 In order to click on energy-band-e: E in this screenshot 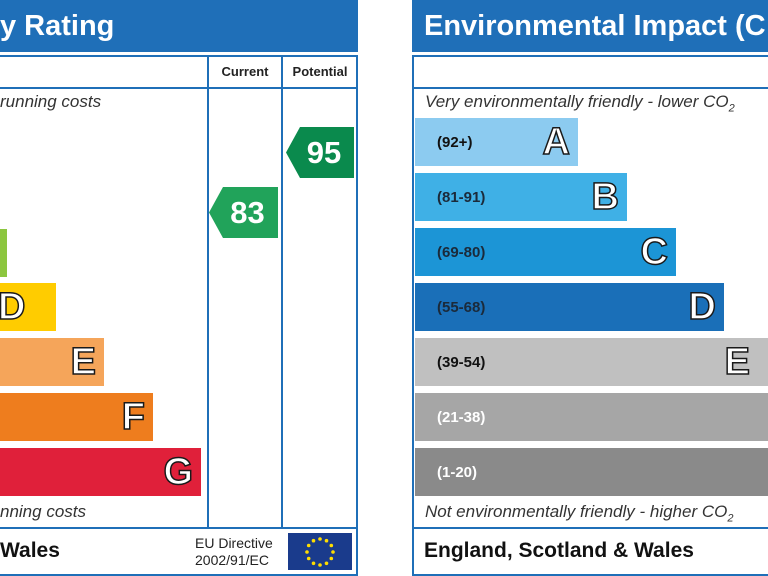, I will do `click(52, 362)`.